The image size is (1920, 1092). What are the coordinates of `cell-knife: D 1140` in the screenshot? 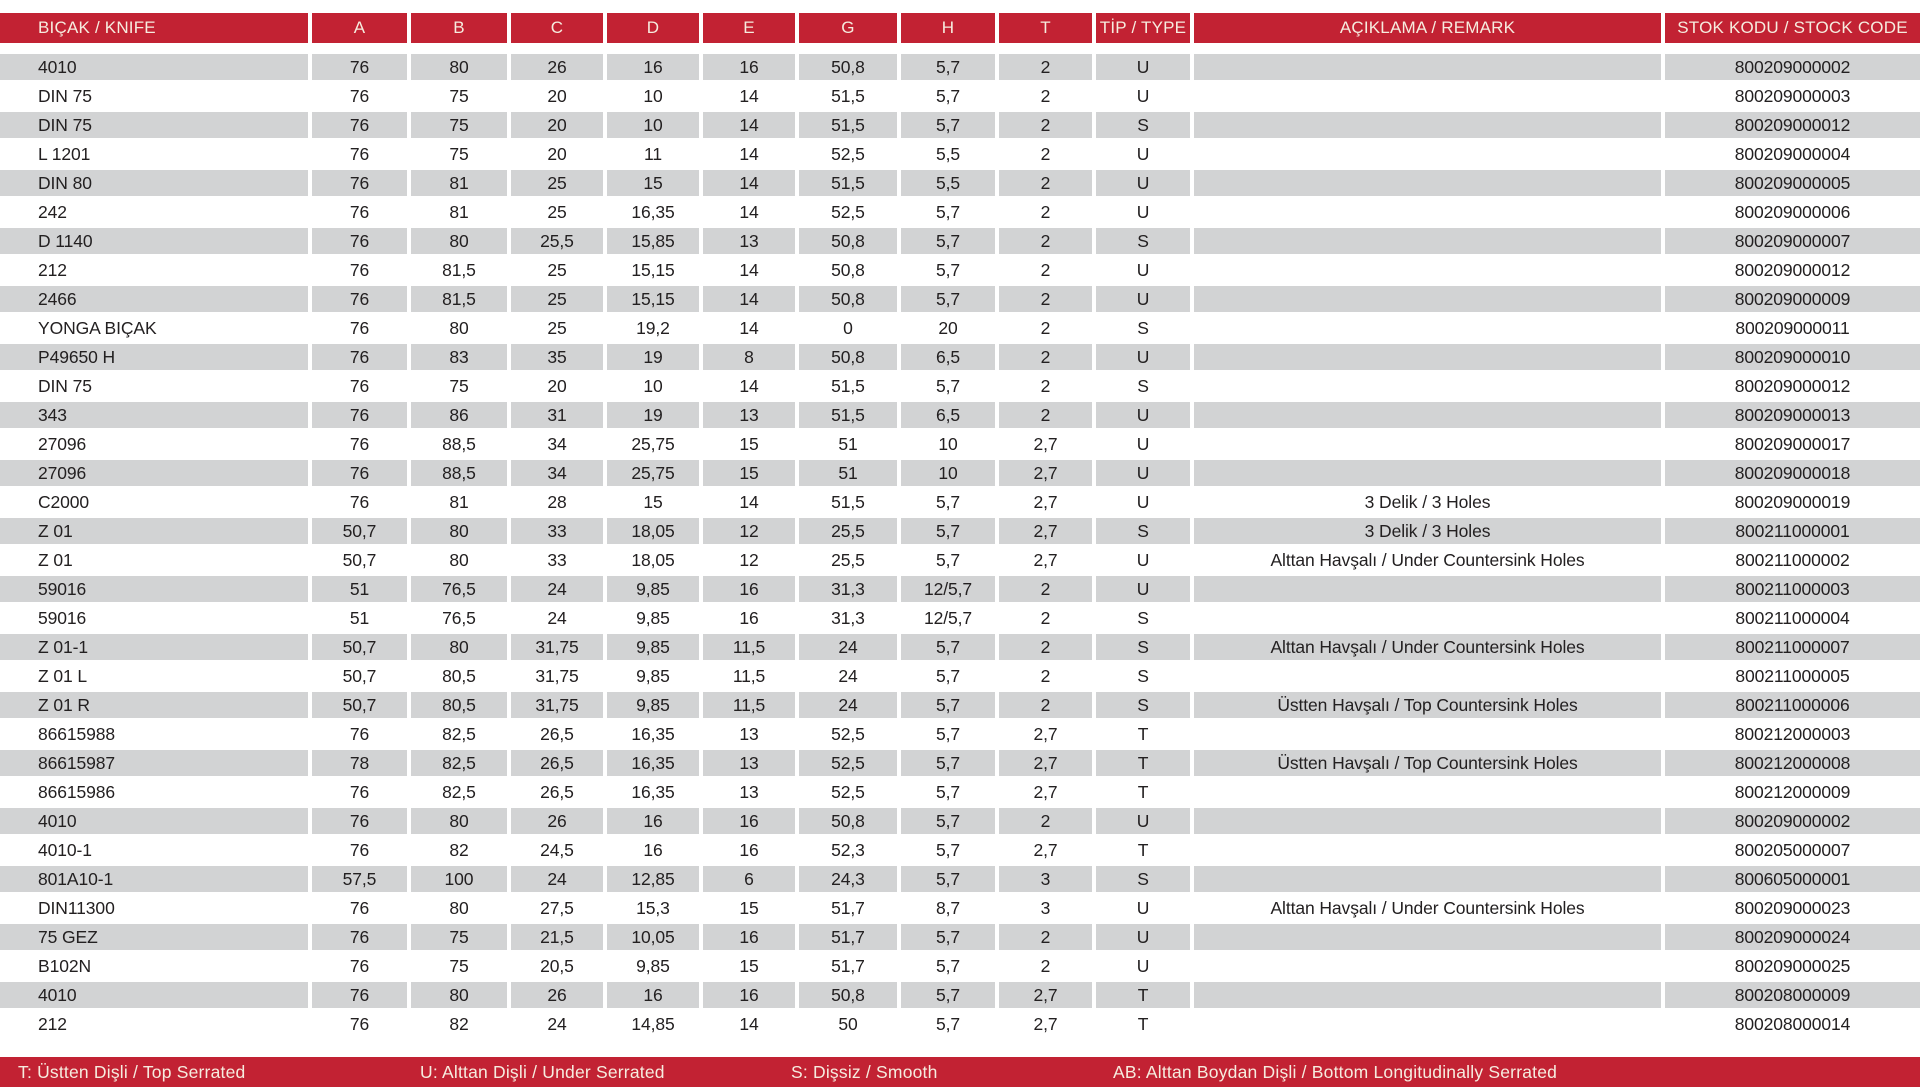 It's located at (154, 241).